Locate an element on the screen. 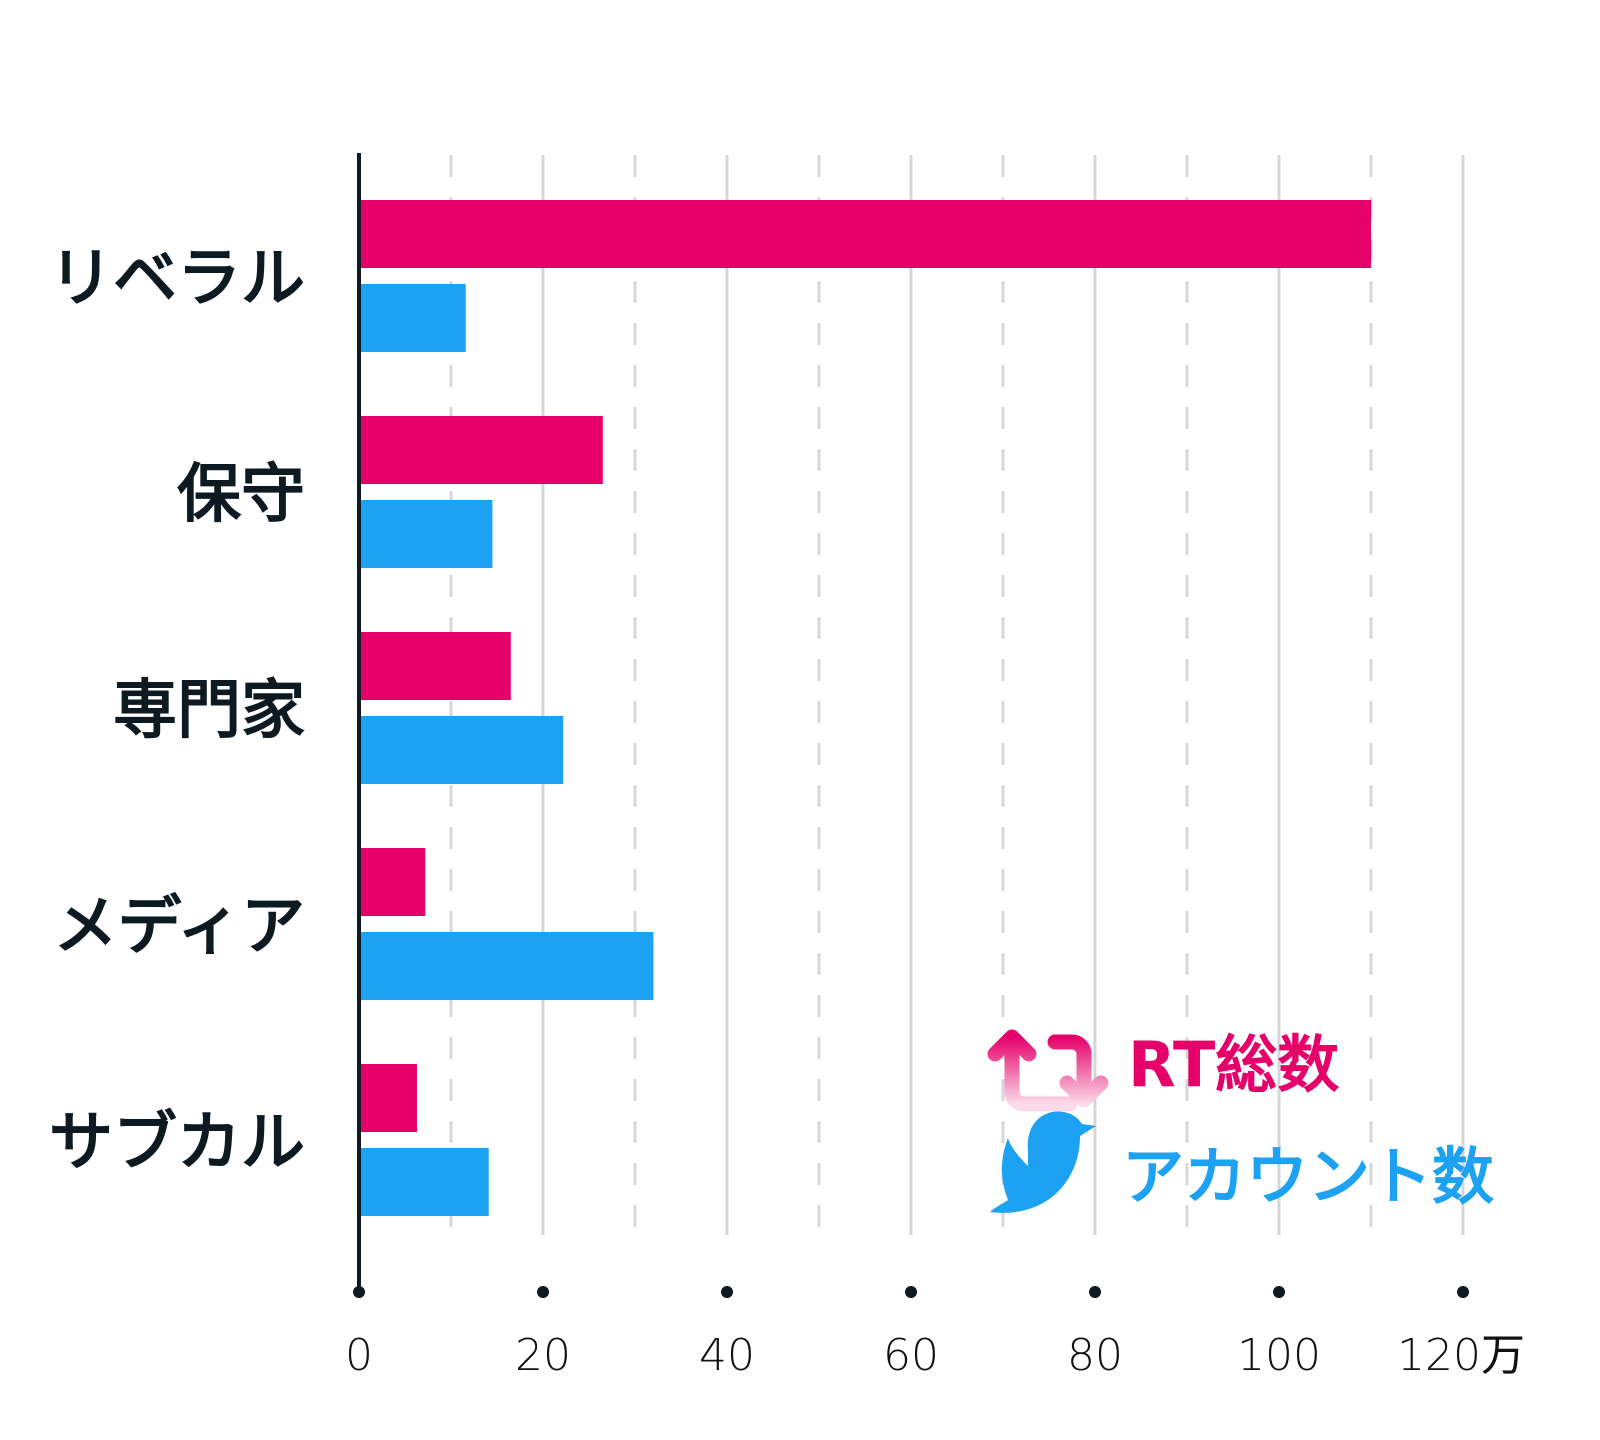 The height and width of the screenshot is (1440, 1600). tick-label: 20 is located at coordinates (543, 1355).